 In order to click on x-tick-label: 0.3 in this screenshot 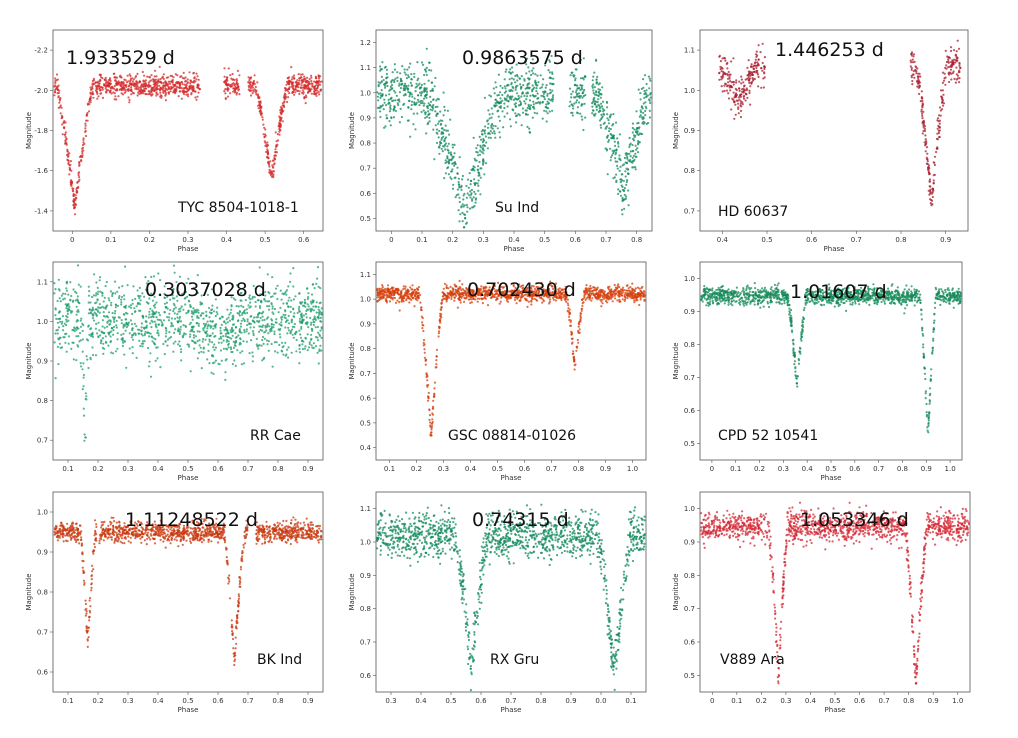, I will do `click(443, 469)`.